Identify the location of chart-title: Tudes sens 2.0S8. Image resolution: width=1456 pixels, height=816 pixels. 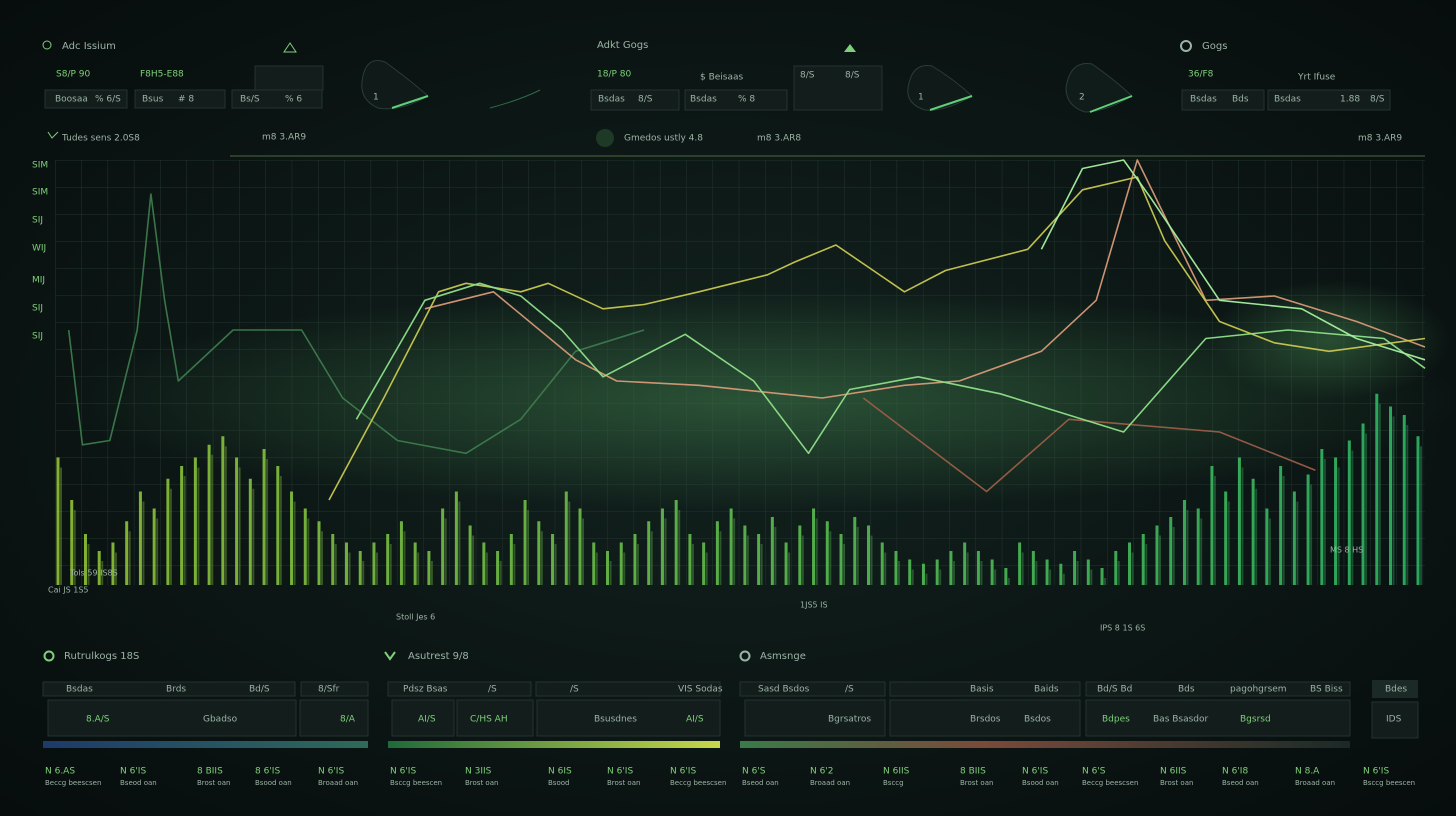
(100, 139).